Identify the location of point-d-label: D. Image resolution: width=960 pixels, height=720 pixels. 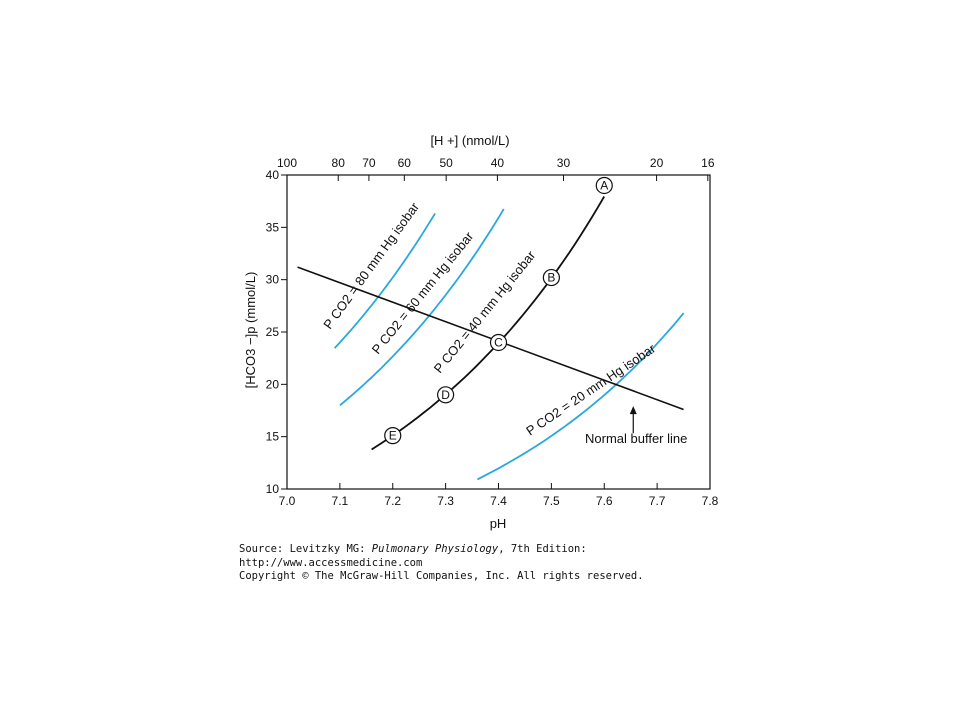
(445, 395).